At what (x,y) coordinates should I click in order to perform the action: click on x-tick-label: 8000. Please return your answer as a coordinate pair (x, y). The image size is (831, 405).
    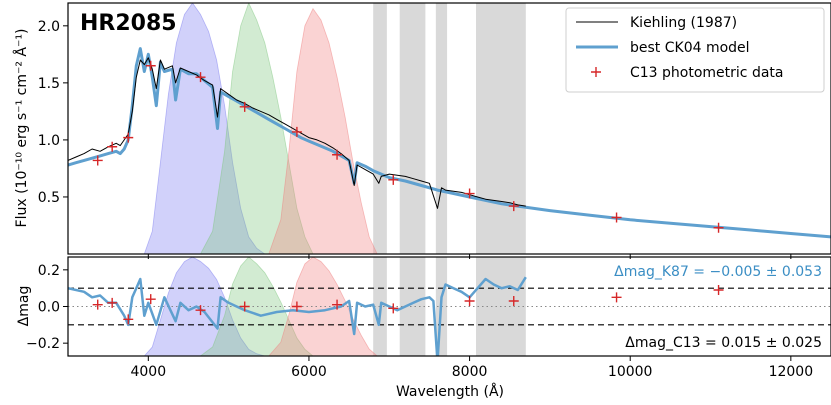
    Looking at the image, I should click on (470, 372).